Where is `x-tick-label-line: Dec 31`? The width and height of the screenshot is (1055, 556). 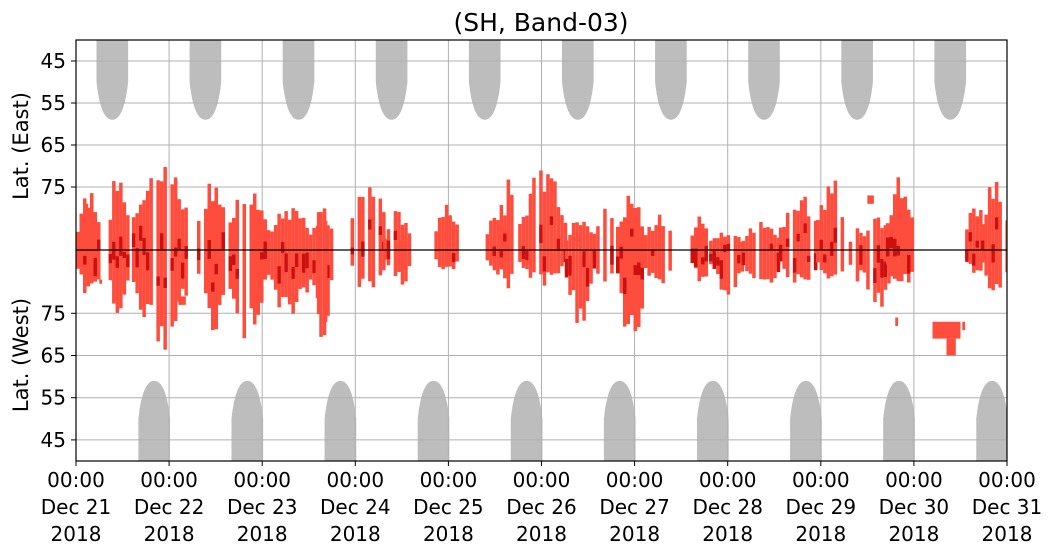
x-tick-label-line: Dec 31 is located at coordinates (1007, 507).